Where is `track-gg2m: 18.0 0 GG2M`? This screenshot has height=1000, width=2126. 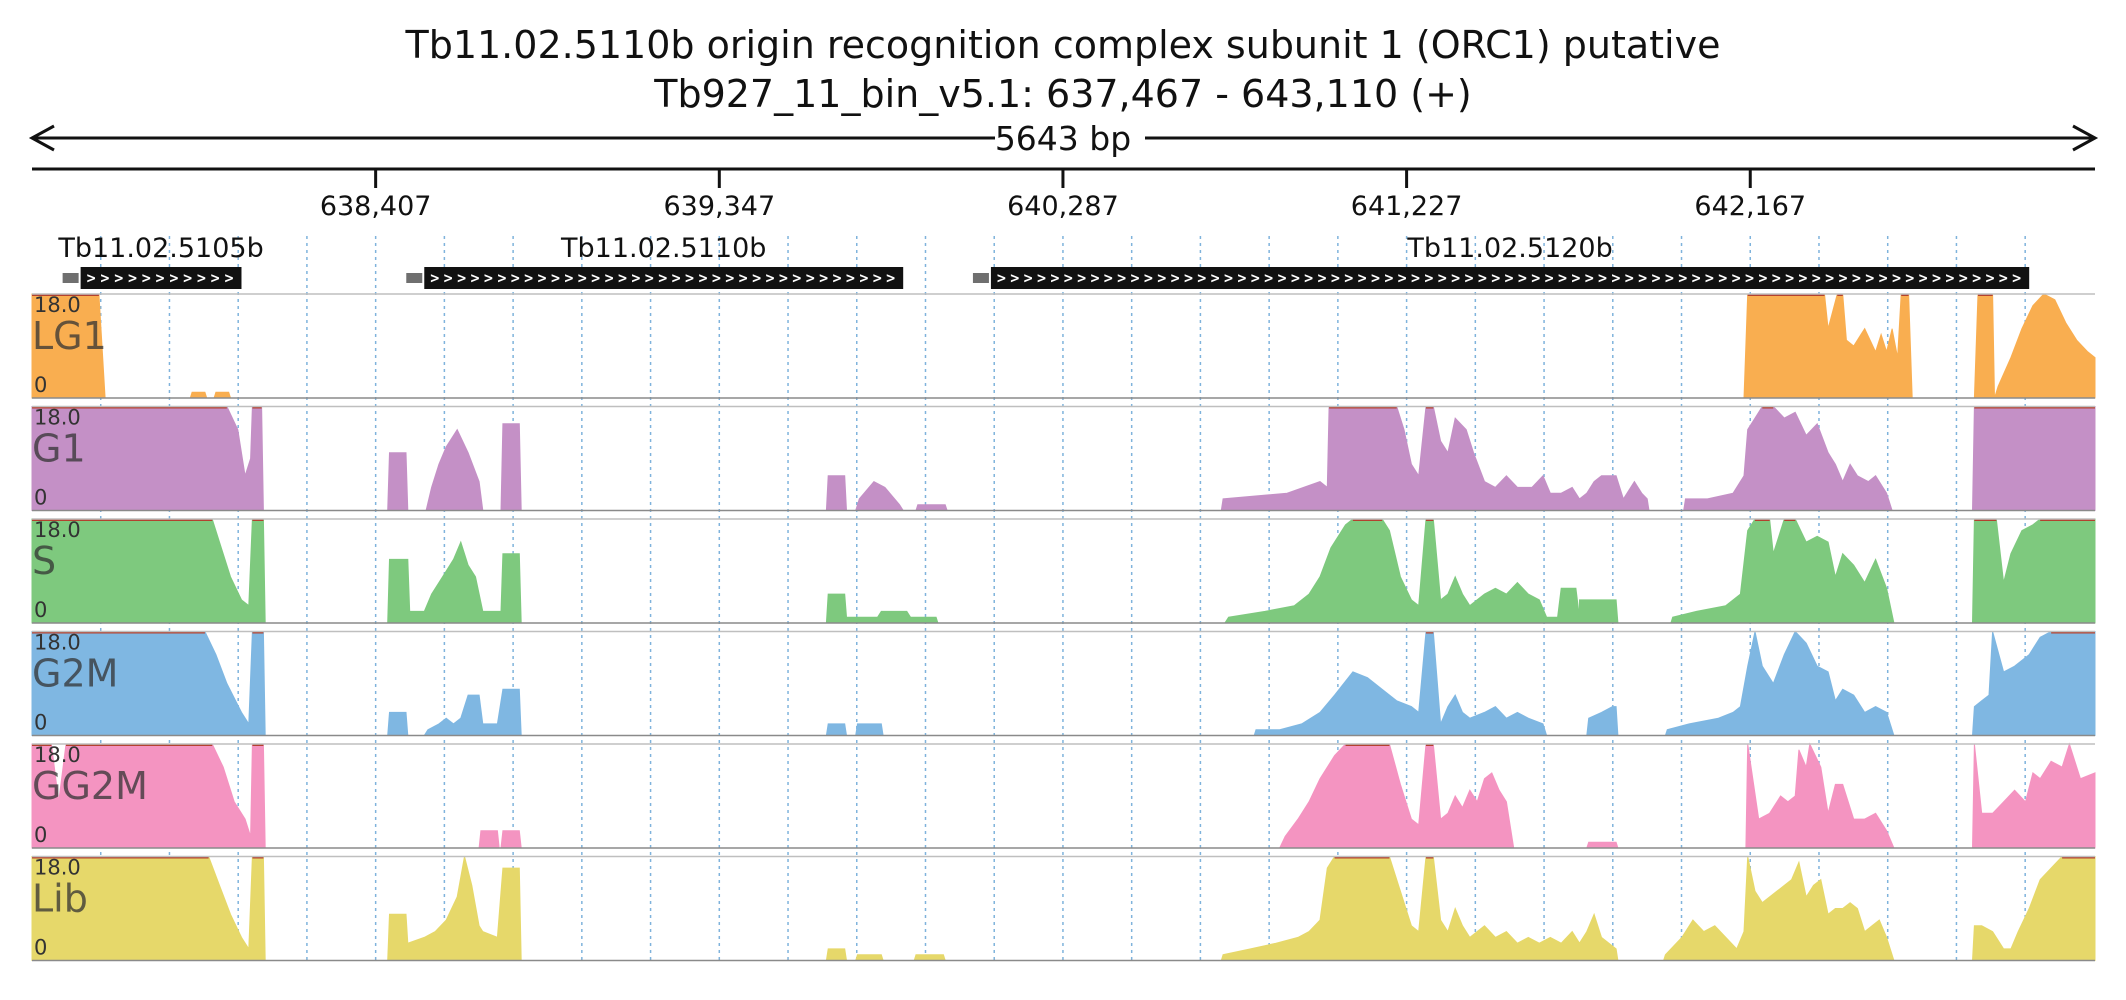
track-gg2m: 18.0 0 GG2M is located at coordinates (1063, 795).